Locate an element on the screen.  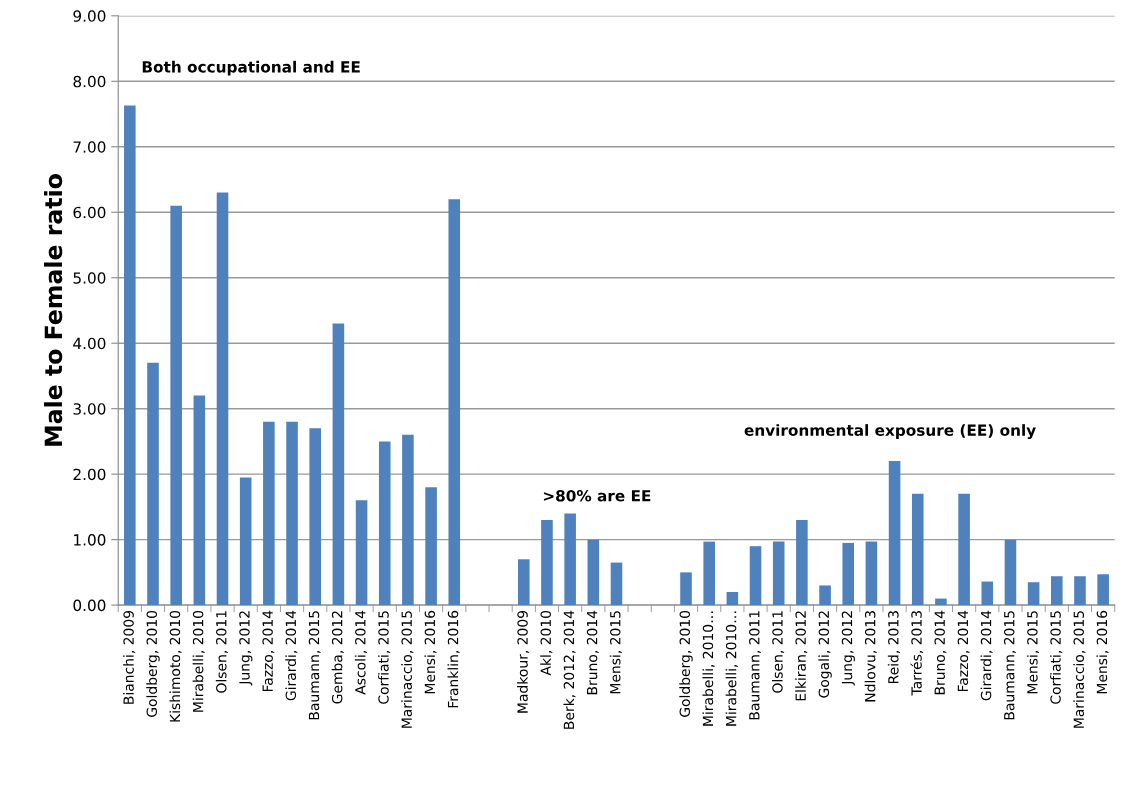
y-tick-label: 9.00 is located at coordinates (89, 16).